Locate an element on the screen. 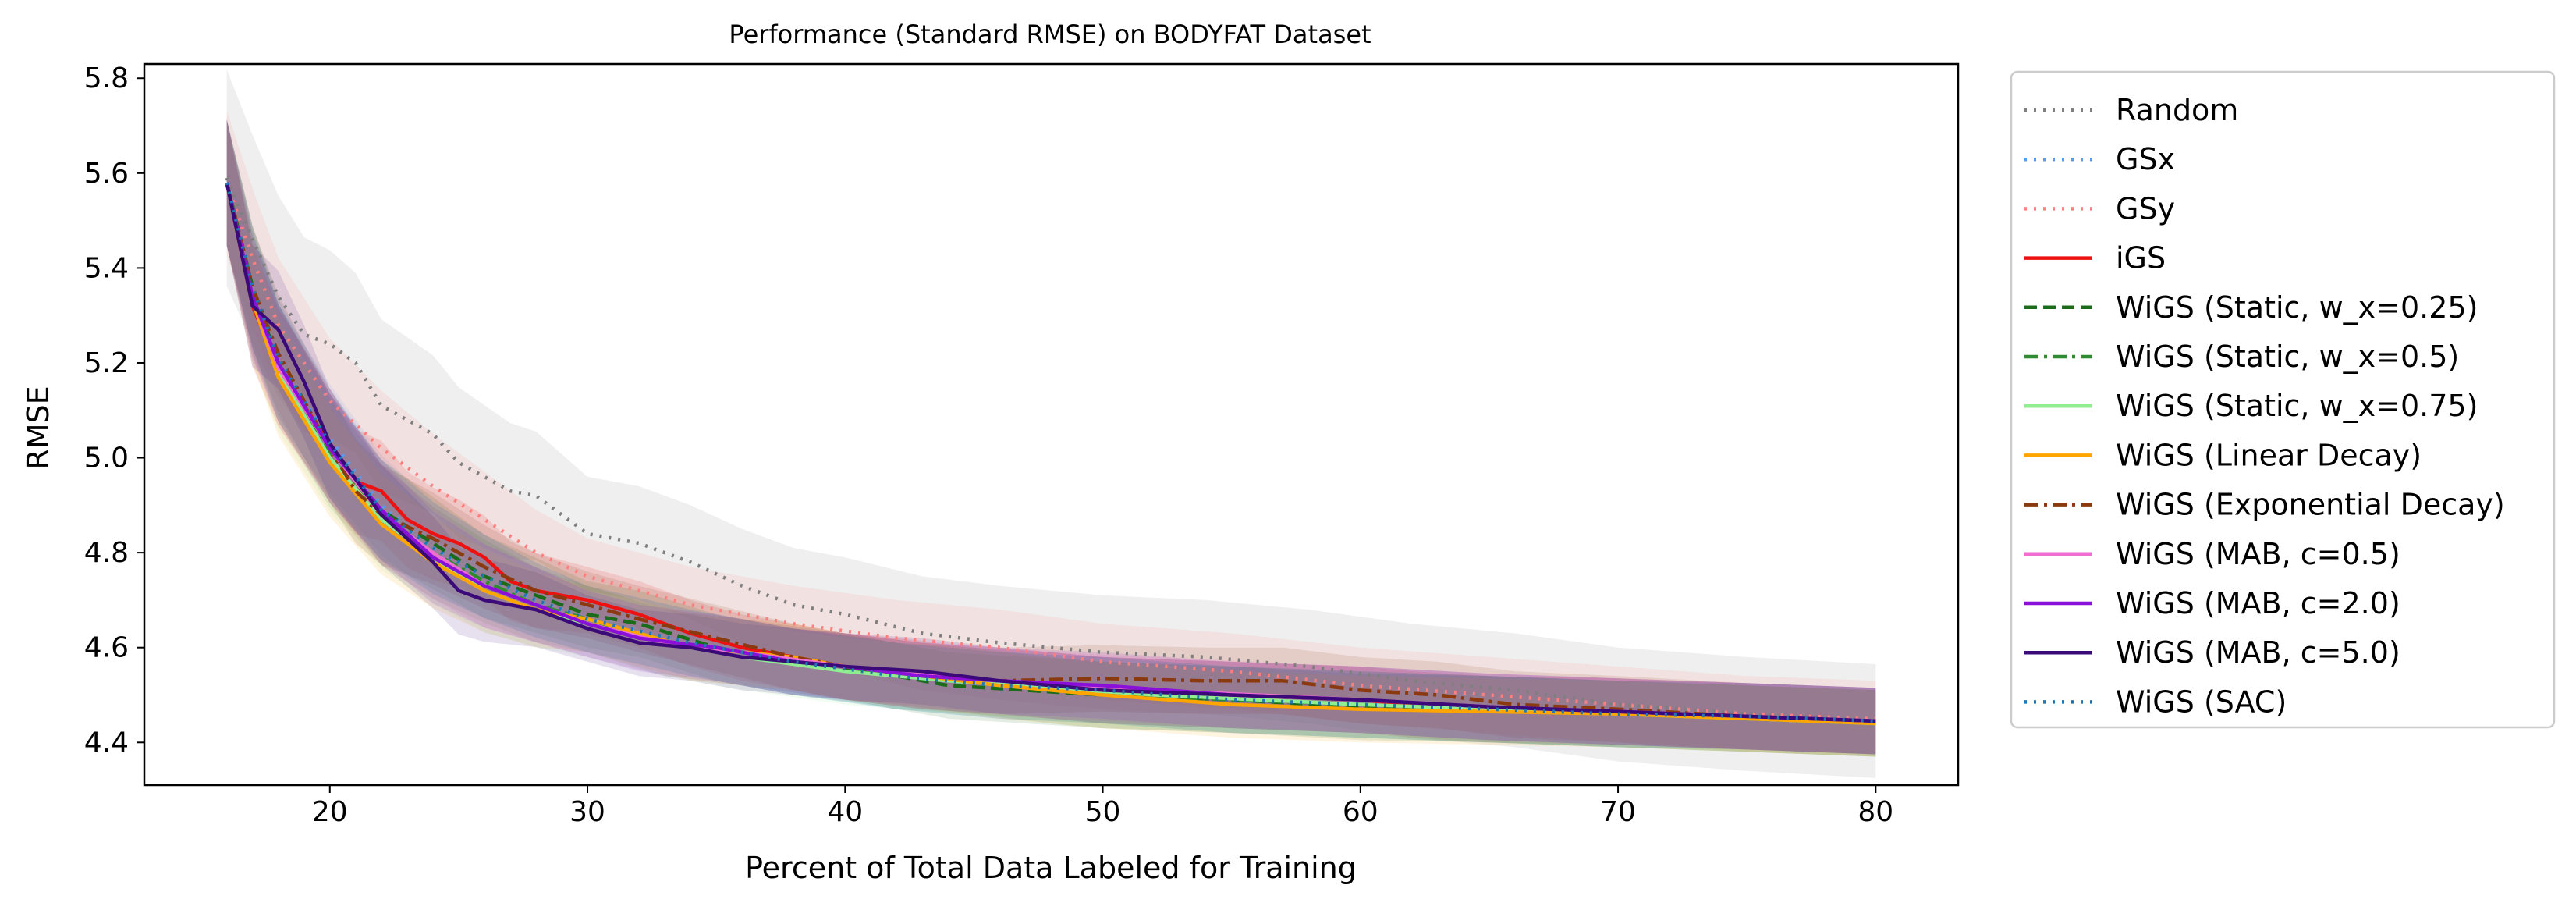 The height and width of the screenshot is (910, 2576). y-tick-label: 5.6 is located at coordinates (106, 174).